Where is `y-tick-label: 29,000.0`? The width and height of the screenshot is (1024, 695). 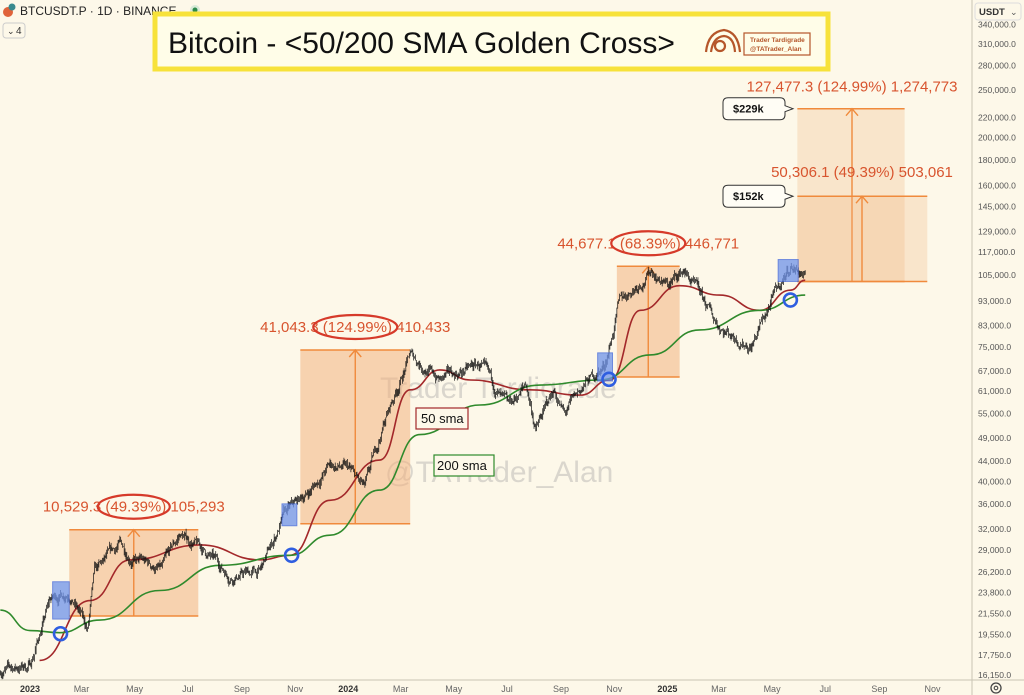 y-tick-label: 29,000.0 is located at coordinates (994, 550).